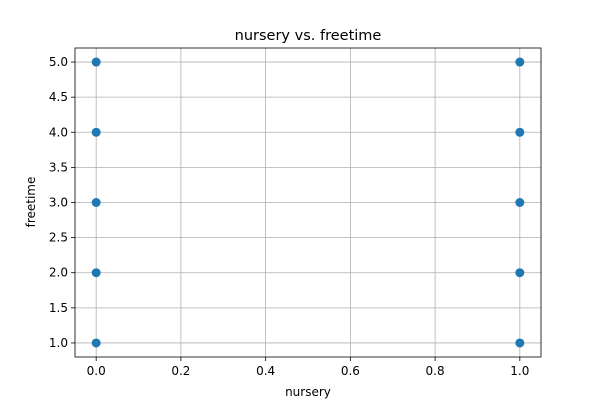 The width and height of the screenshot is (600, 400). Describe the element at coordinates (58, 273) in the screenshot. I see `y-tick-label: 2.0` at that location.